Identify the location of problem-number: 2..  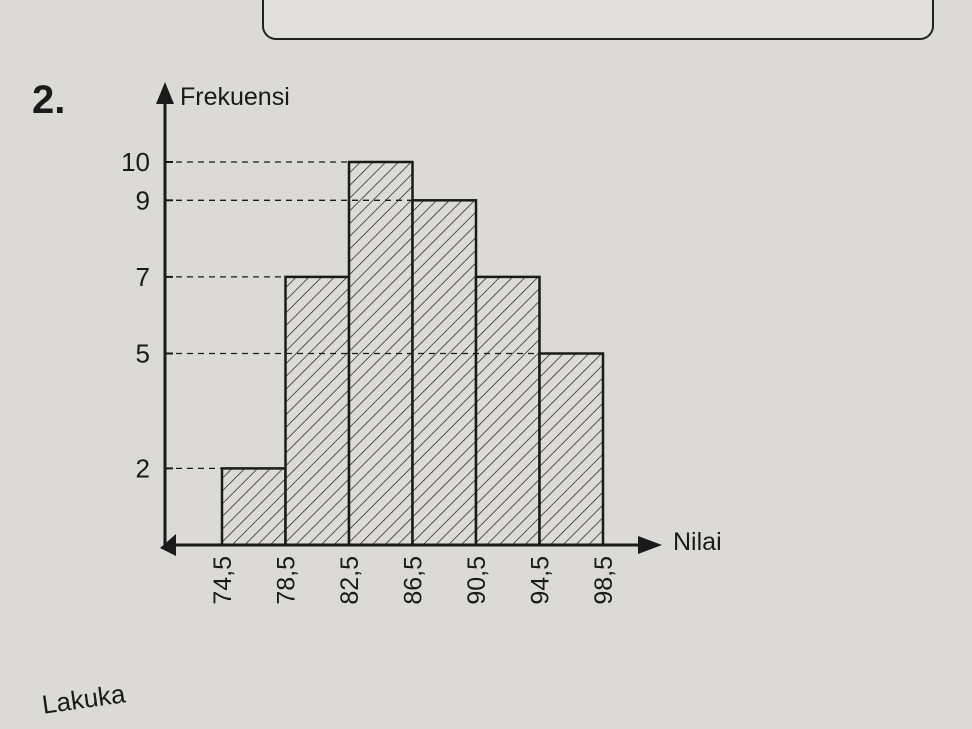
(49, 100).